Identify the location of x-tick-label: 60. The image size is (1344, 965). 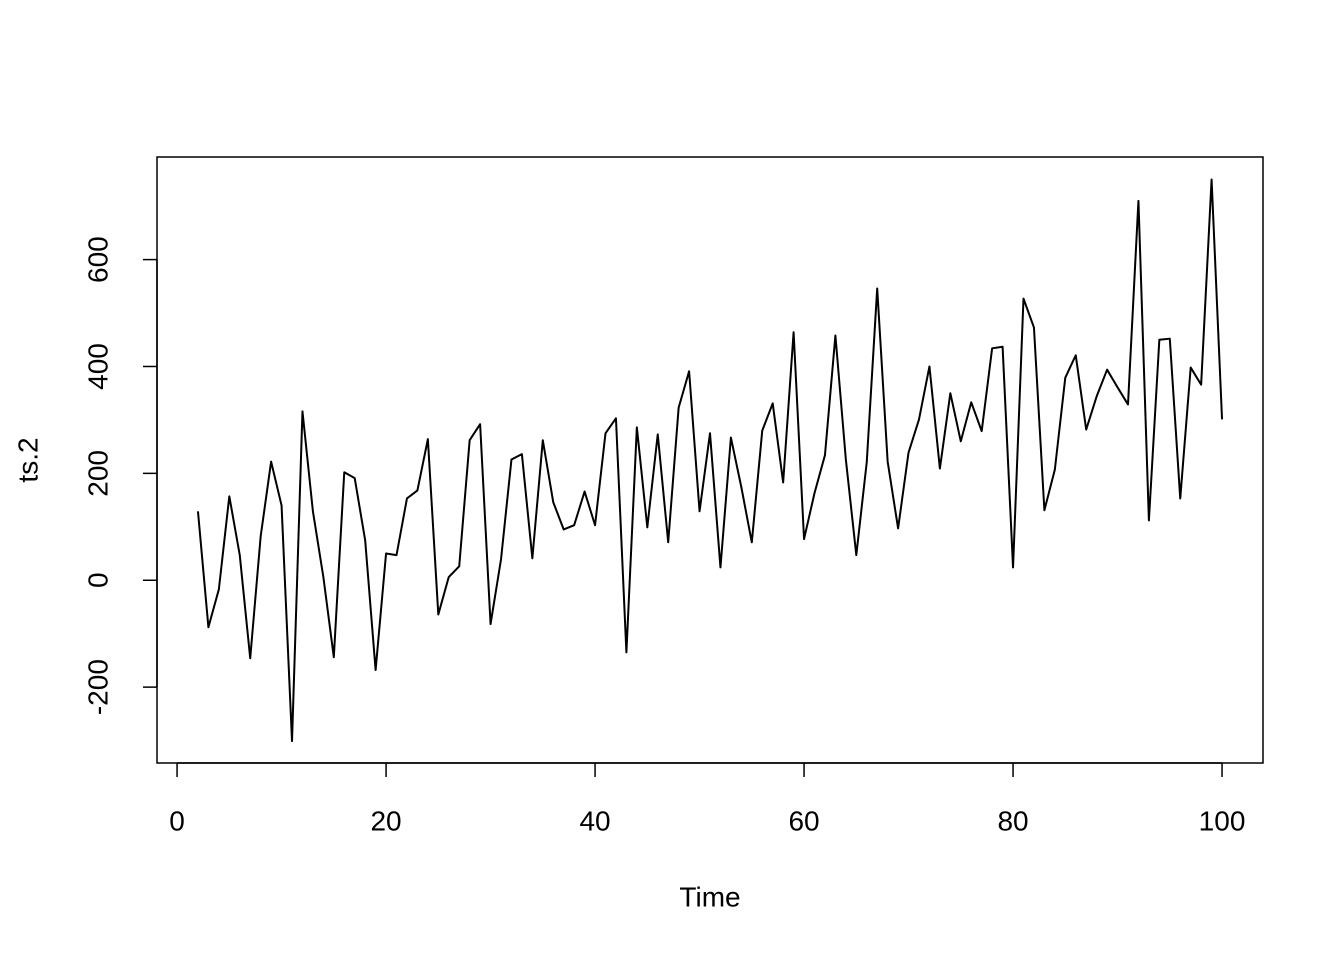
(803, 820).